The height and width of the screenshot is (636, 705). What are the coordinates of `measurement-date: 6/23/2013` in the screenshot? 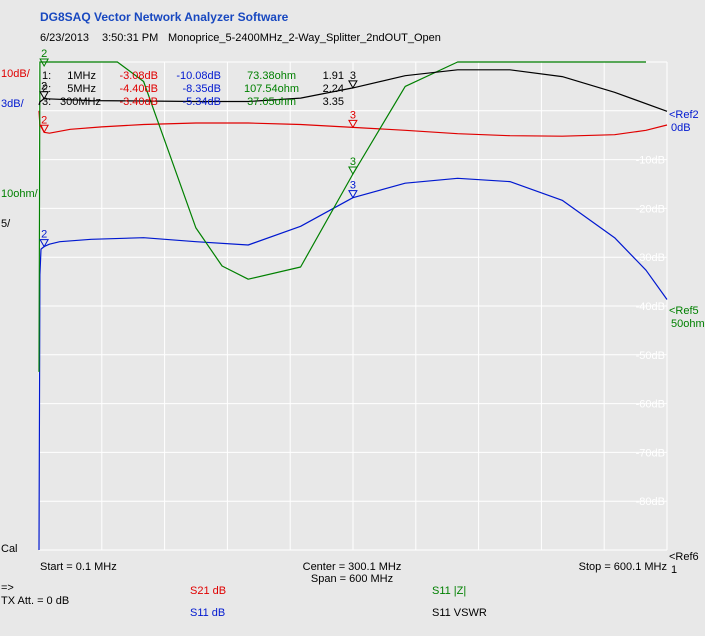 It's located at (64, 38).